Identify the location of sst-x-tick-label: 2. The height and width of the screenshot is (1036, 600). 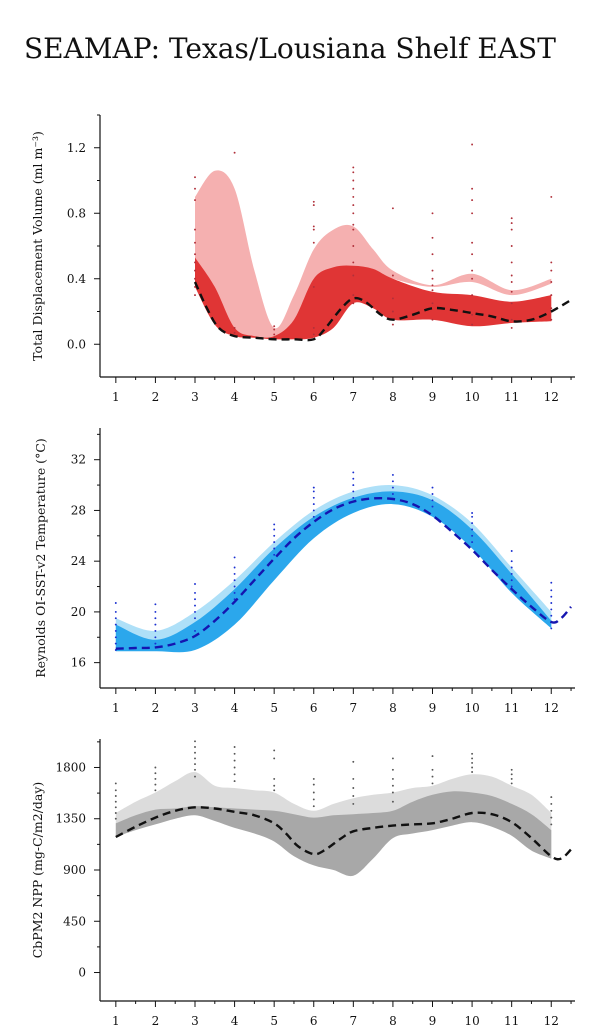
(156, 708).